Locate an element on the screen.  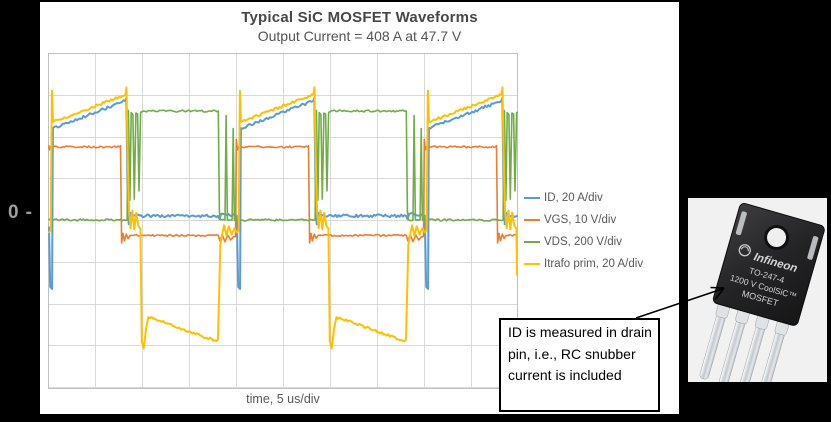
legend-label: Itrafo prim, 20 A/div is located at coordinates (594, 264).